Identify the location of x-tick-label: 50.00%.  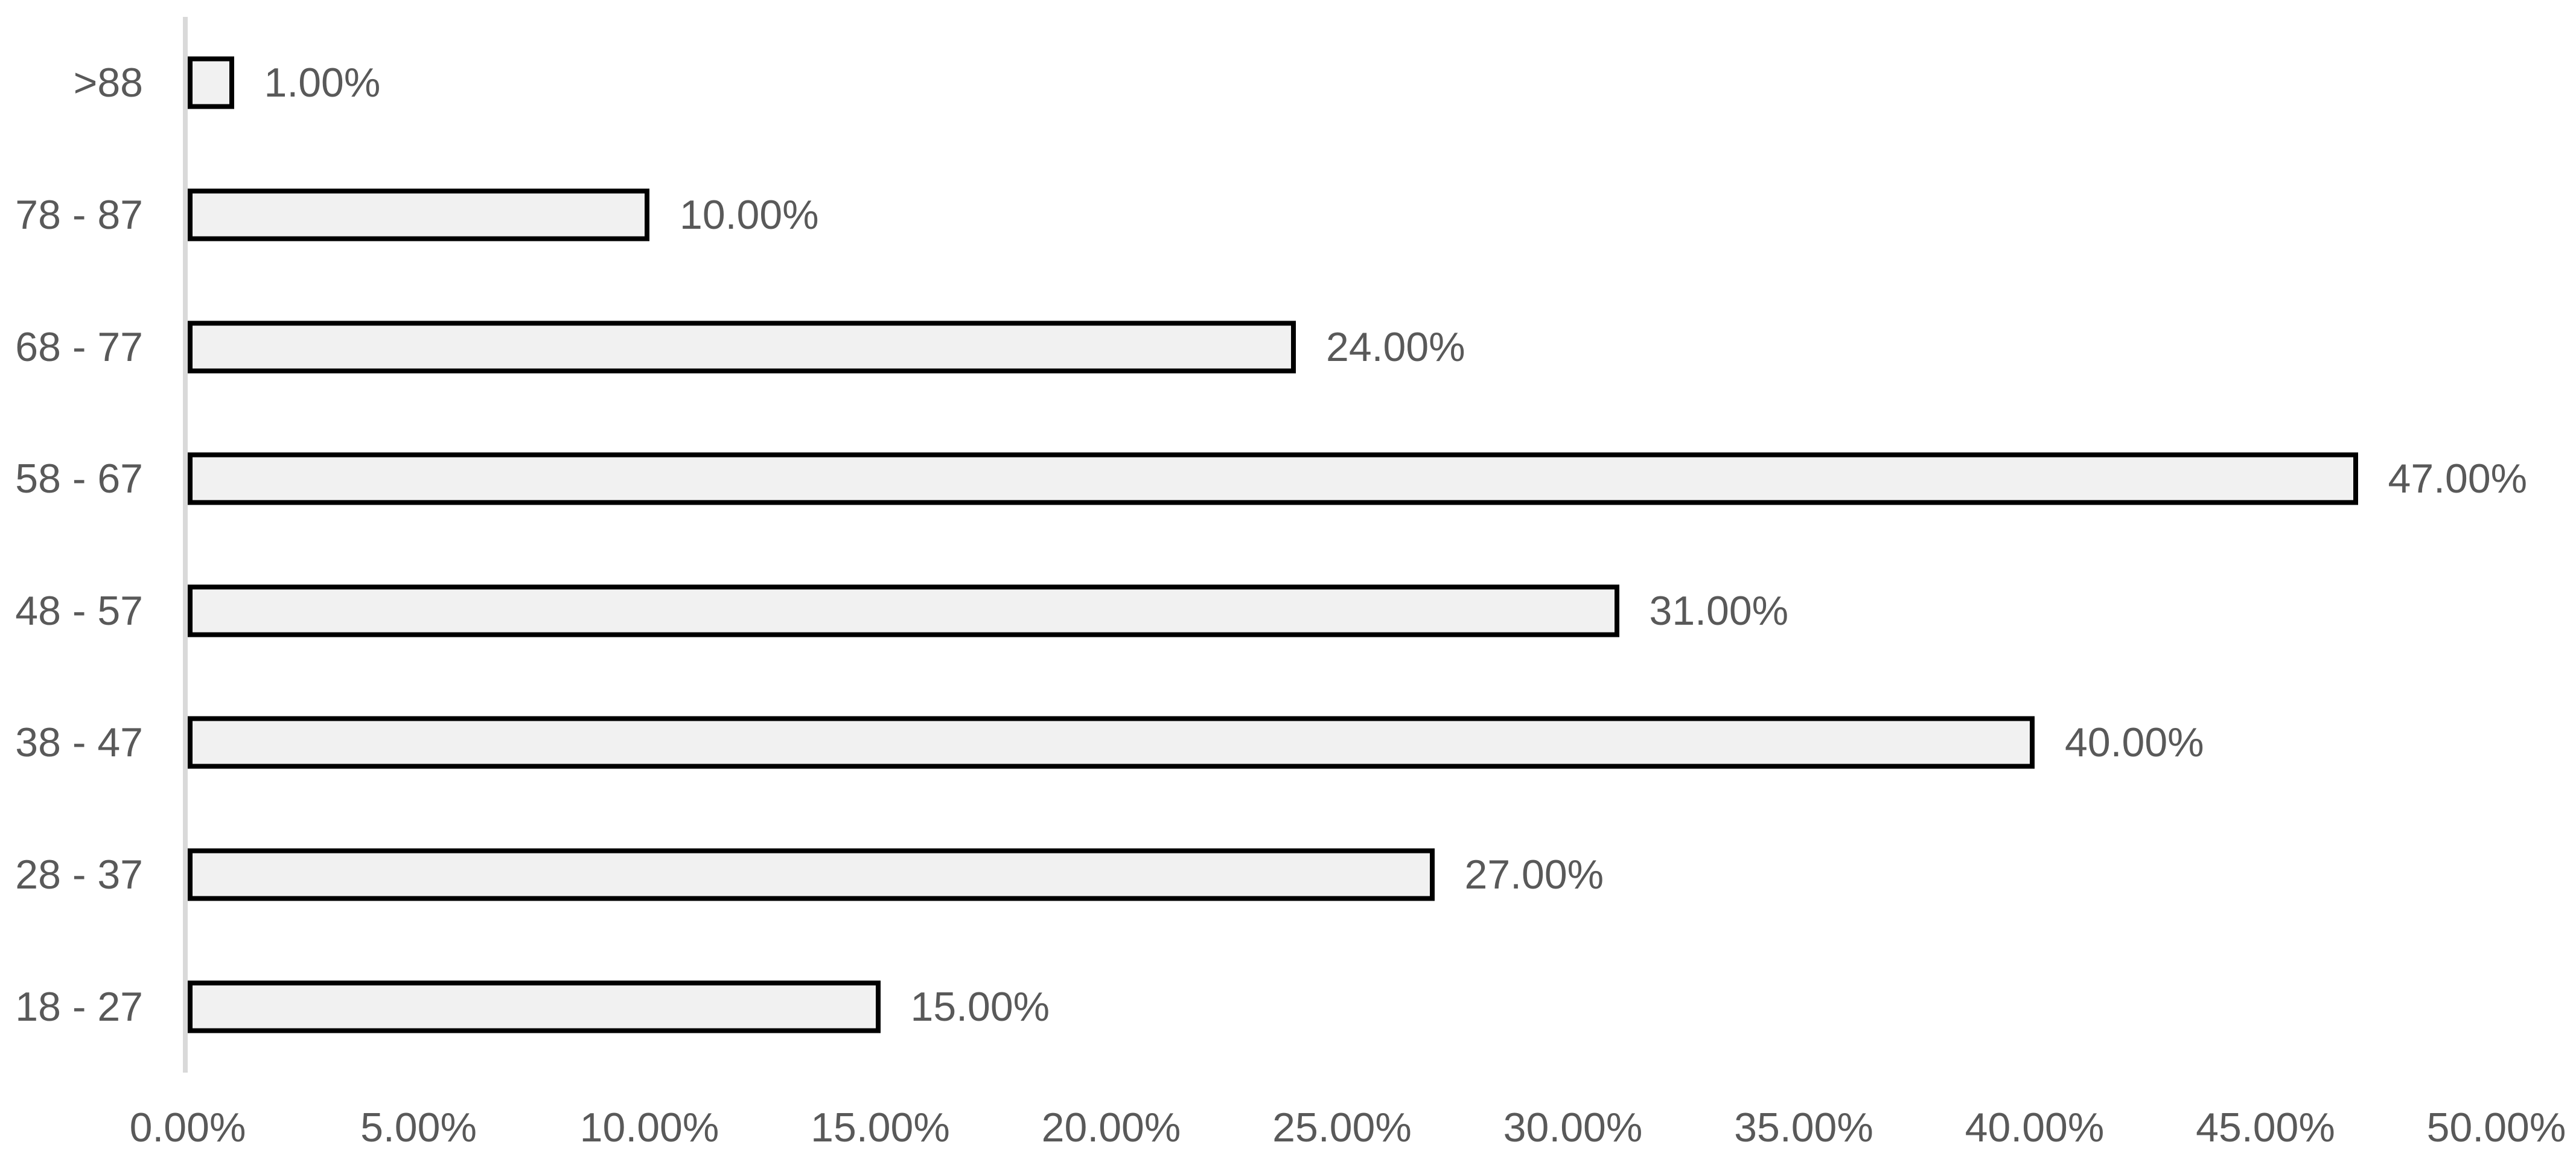
(2496, 1127).